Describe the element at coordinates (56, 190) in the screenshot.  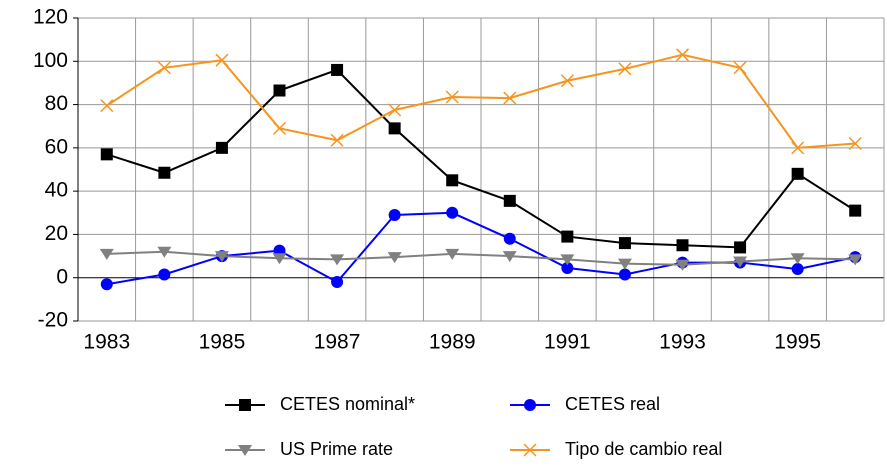
I see `y-tick-label: 40` at that location.